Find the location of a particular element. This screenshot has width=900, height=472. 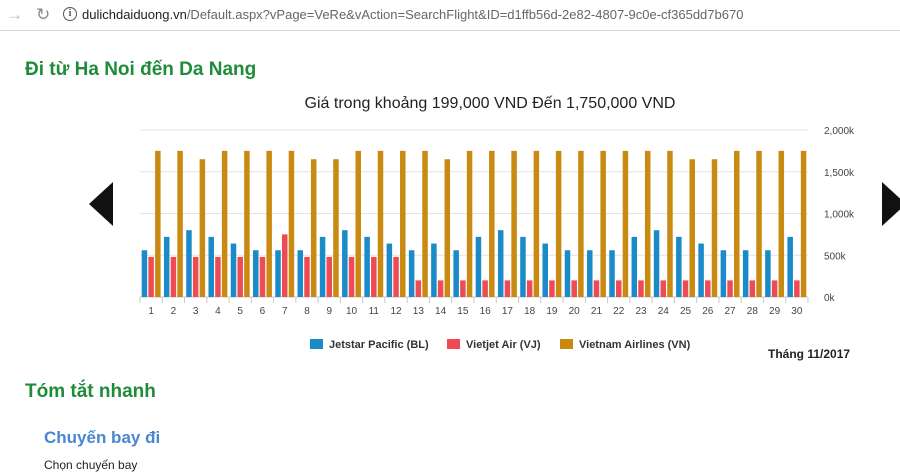

x-tick-label: 16 is located at coordinates (486, 311).